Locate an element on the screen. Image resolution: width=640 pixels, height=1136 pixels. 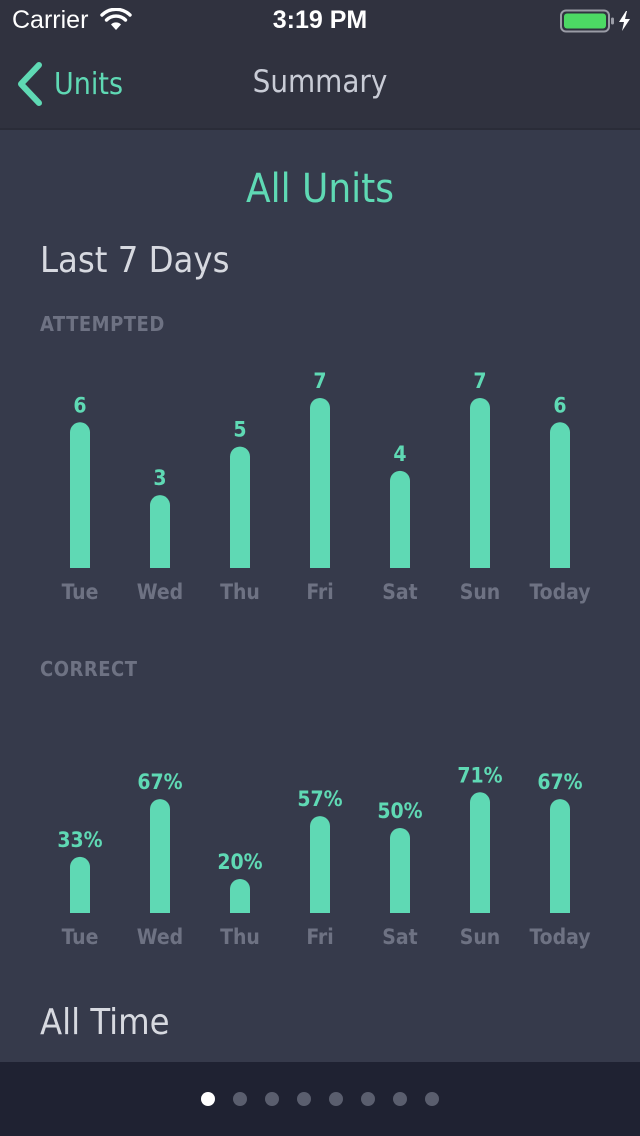
attempted-bar-thu is located at coordinates (240, 507).